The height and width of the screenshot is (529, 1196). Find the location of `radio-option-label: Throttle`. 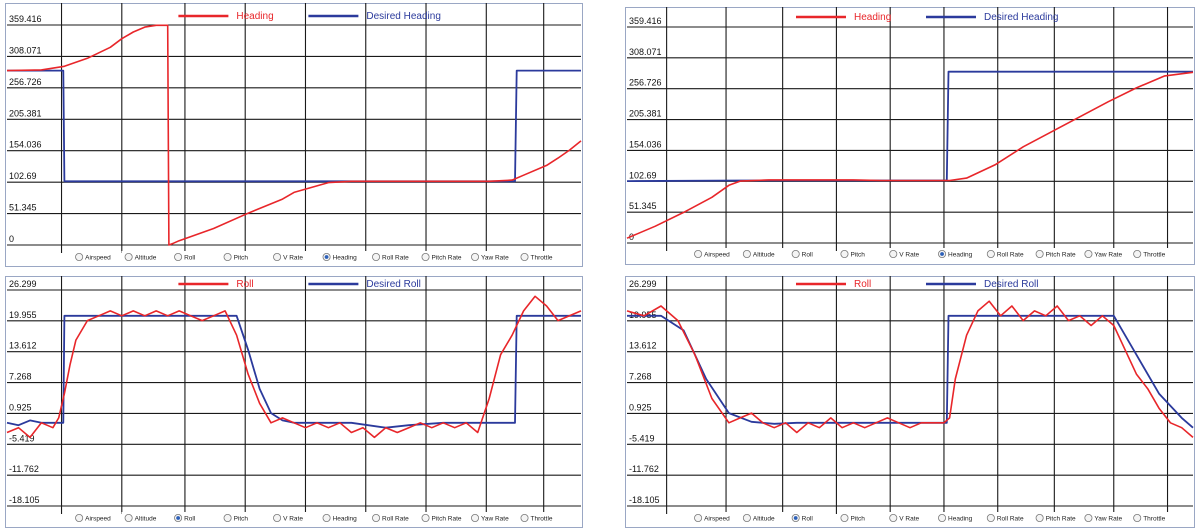

radio-option-label: Throttle is located at coordinates (542, 519).